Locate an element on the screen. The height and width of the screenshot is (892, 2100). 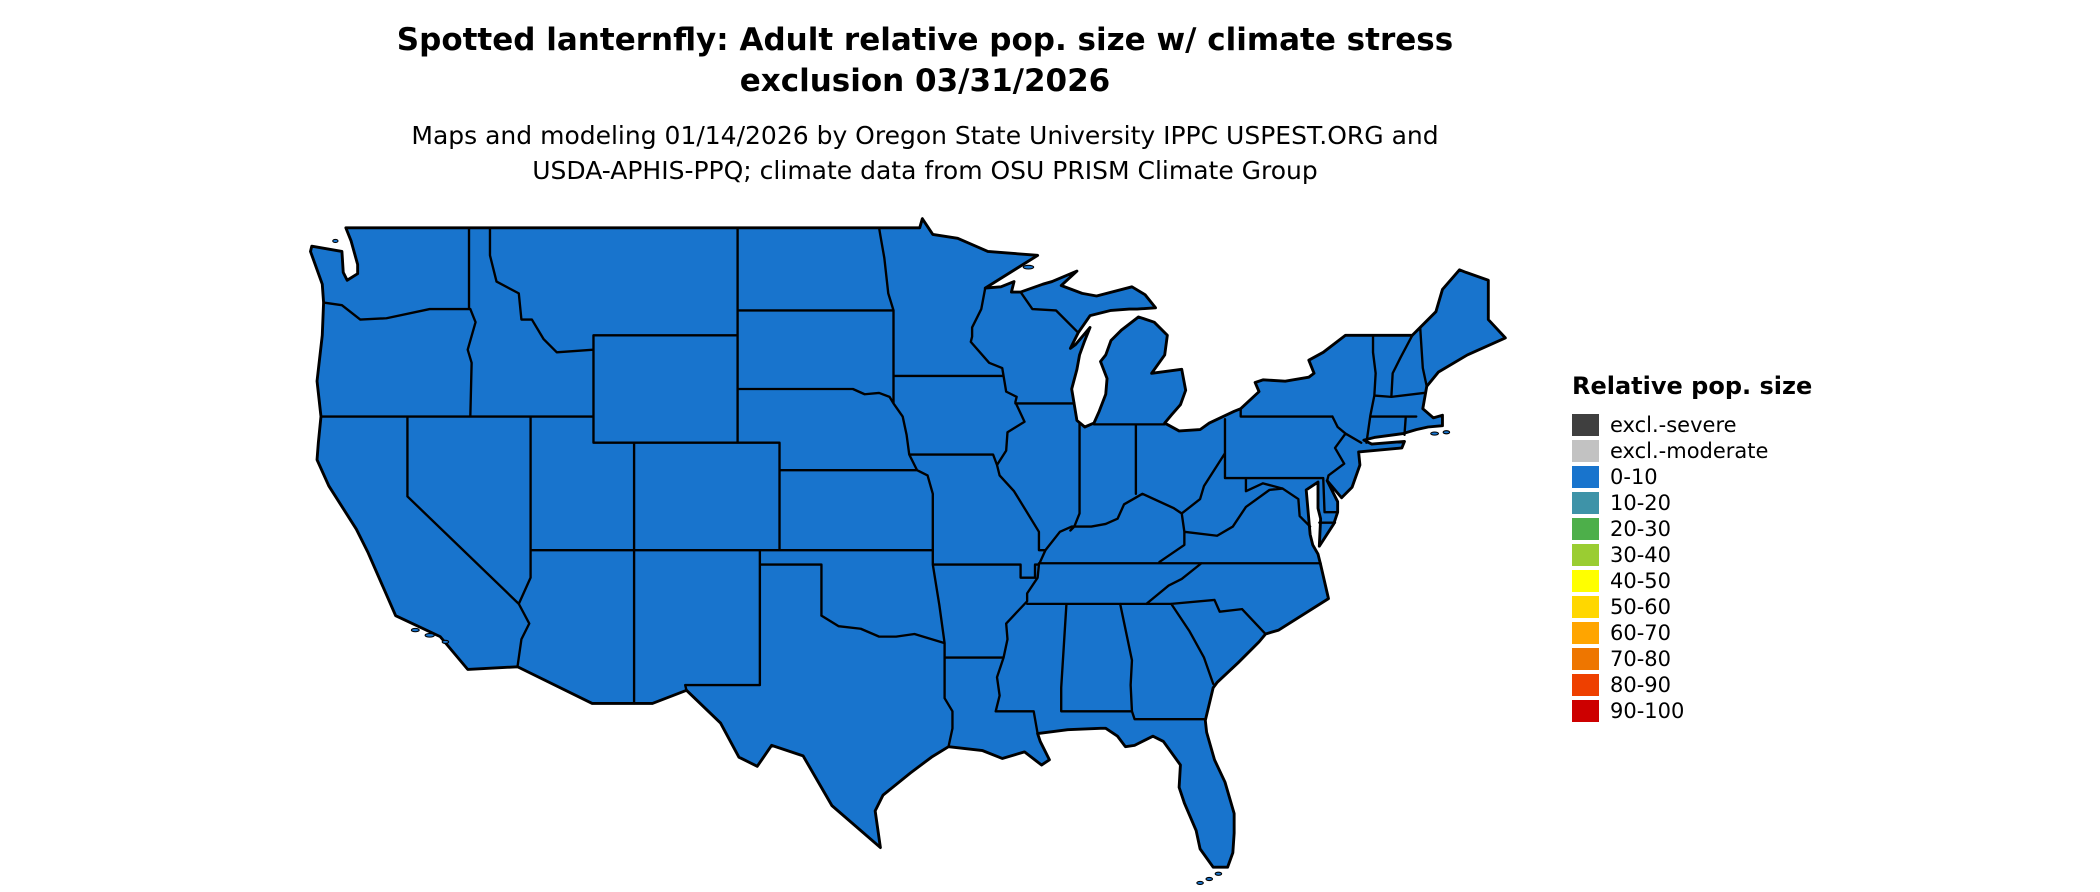
figure-title-line2: exclusion 03/31/2026 is located at coordinates (925, 80).